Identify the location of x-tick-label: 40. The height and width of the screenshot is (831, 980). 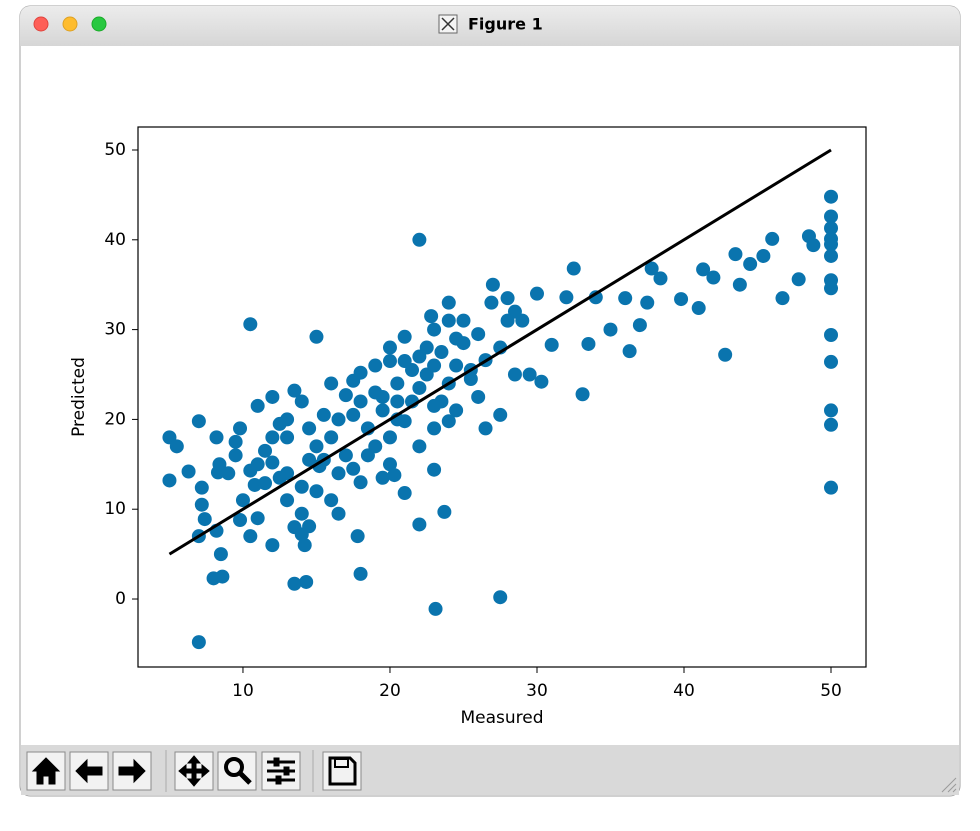
(684, 691).